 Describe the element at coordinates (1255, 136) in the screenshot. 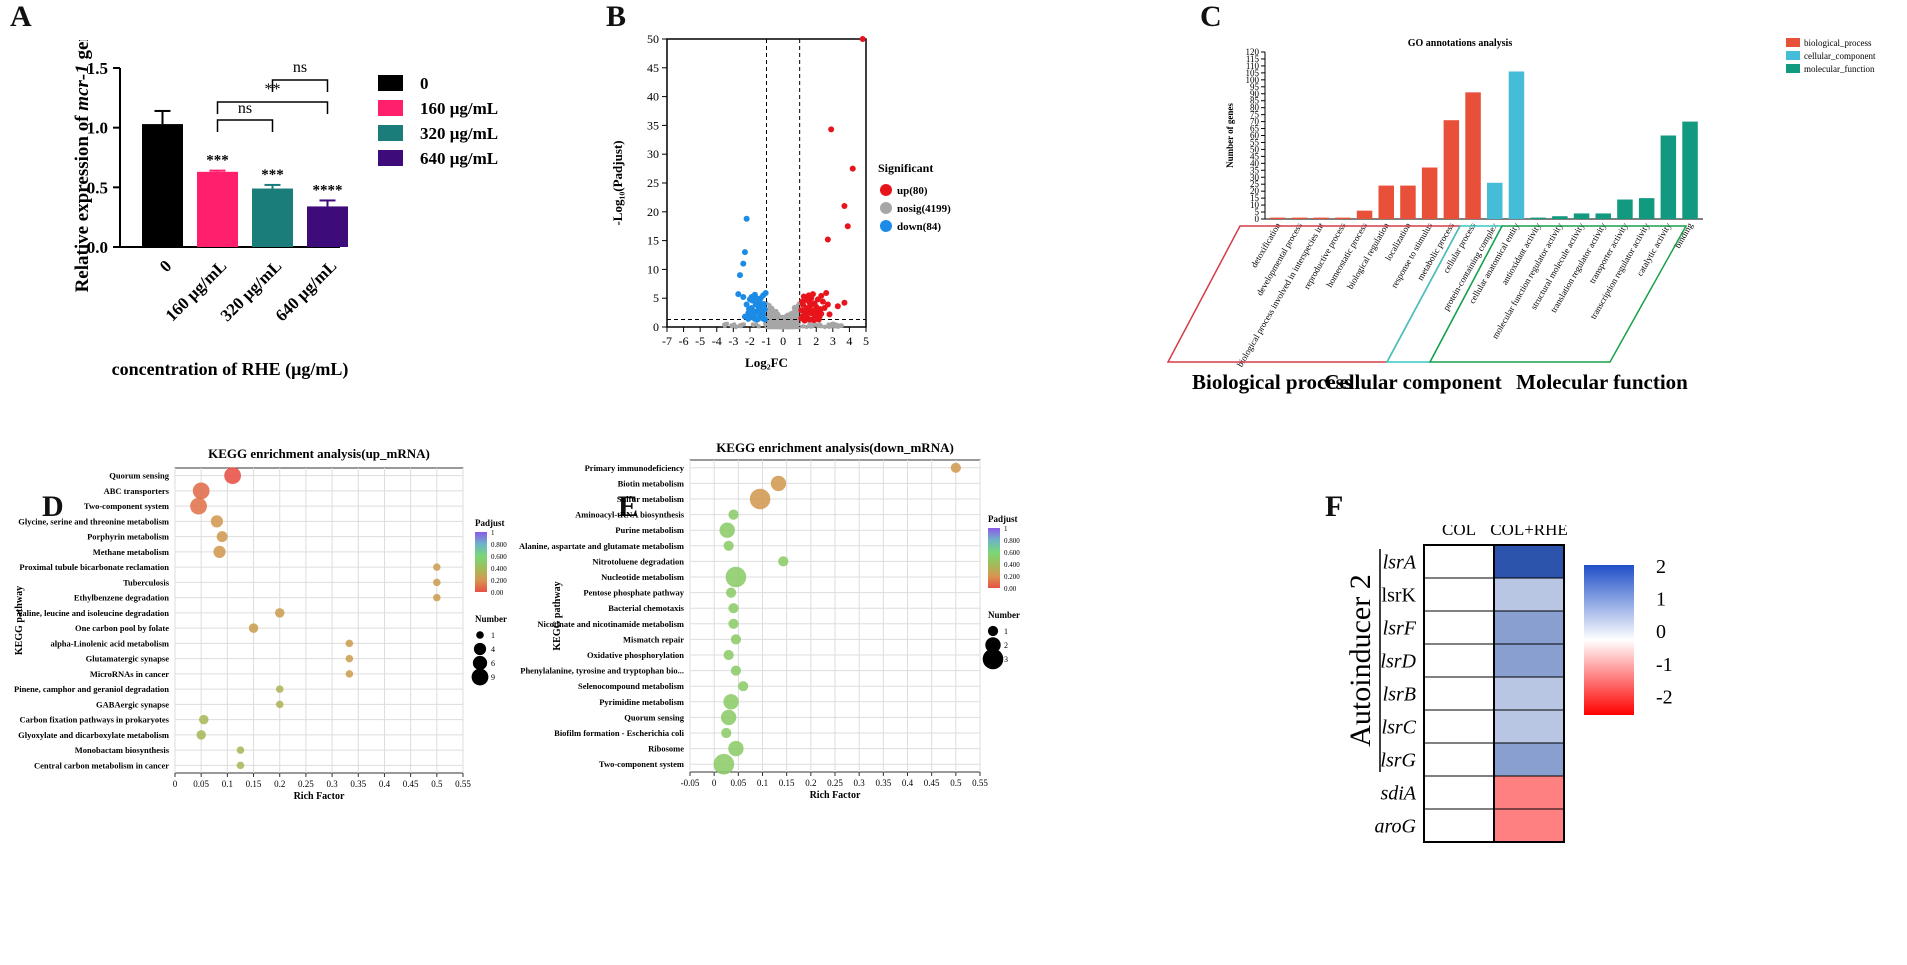

I see `y-tick-label: 60` at that location.